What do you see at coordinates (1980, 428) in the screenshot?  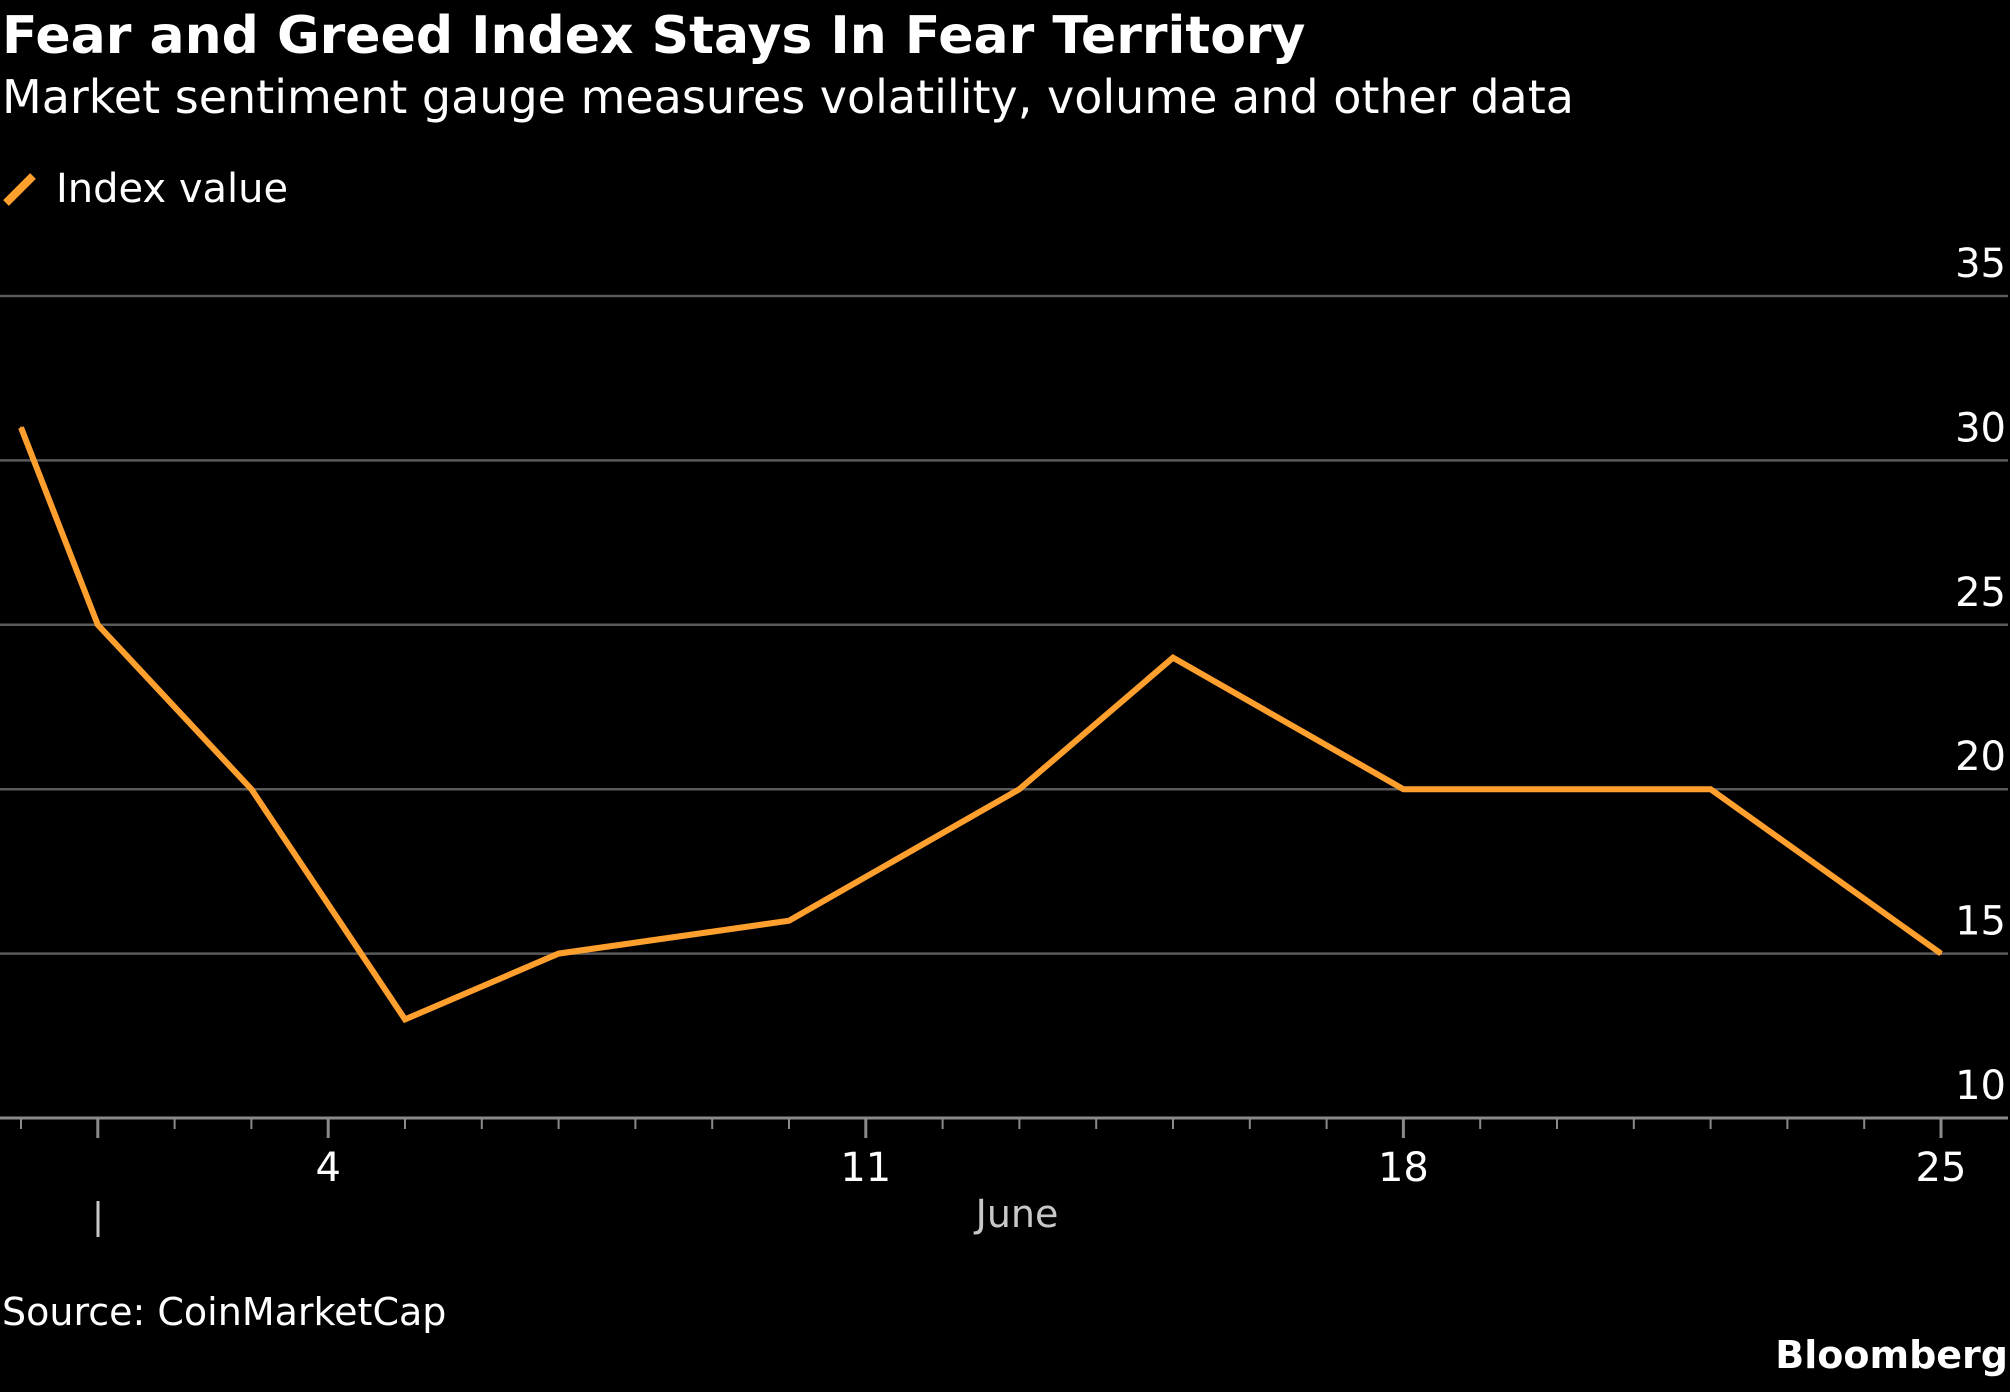 I see `y-tick-label-30: 30` at bounding box center [1980, 428].